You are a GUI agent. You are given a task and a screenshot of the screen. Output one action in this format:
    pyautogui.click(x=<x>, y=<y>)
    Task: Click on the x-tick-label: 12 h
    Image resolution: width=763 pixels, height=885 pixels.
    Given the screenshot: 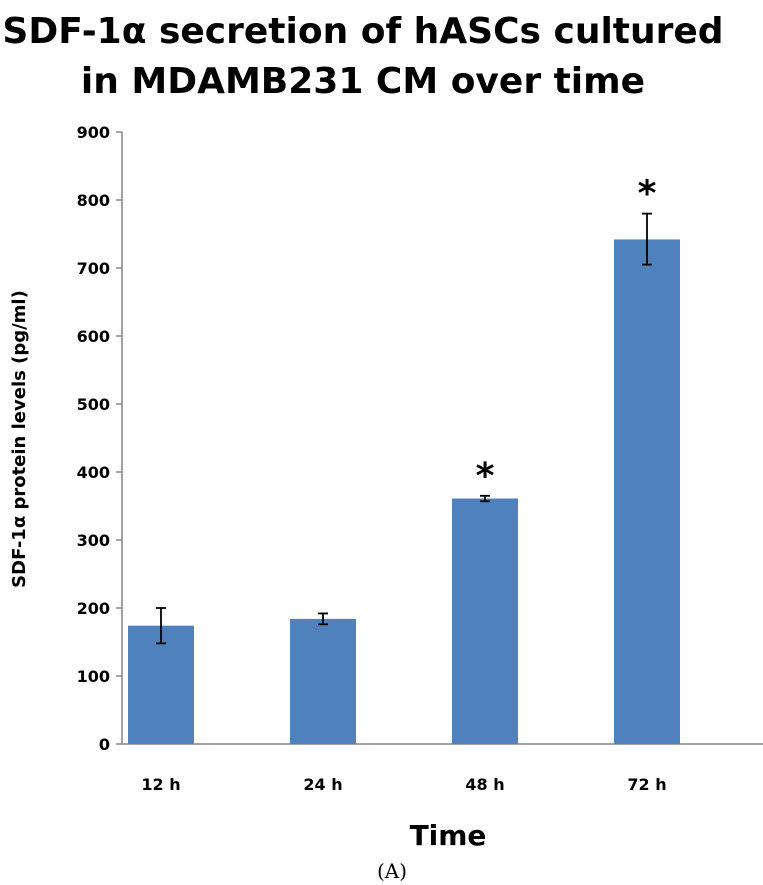 What is the action you would take?
    pyautogui.click(x=160, y=784)
    